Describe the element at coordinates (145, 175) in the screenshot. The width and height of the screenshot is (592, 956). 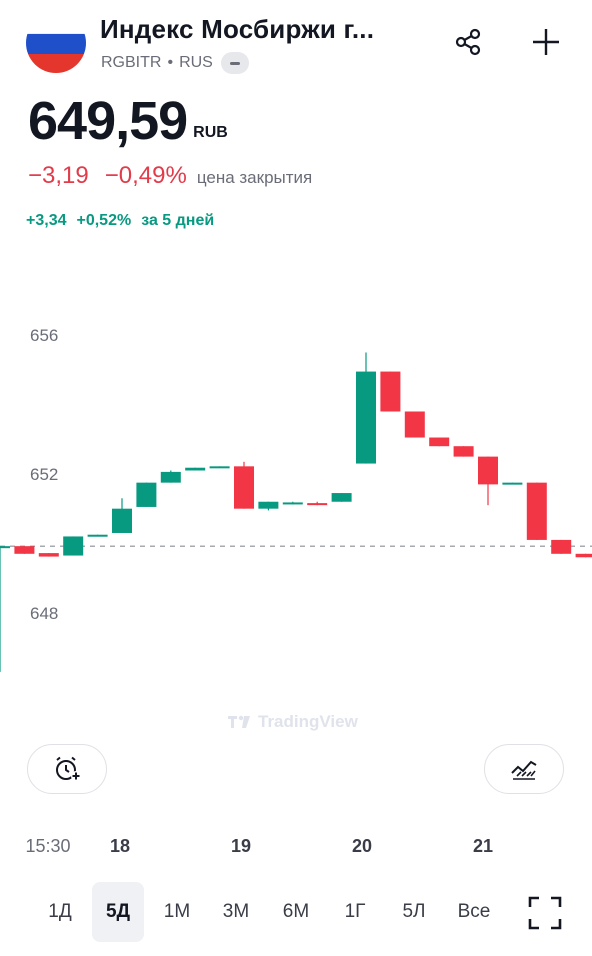
I see `price-change-percent: −0,49%` at that location.